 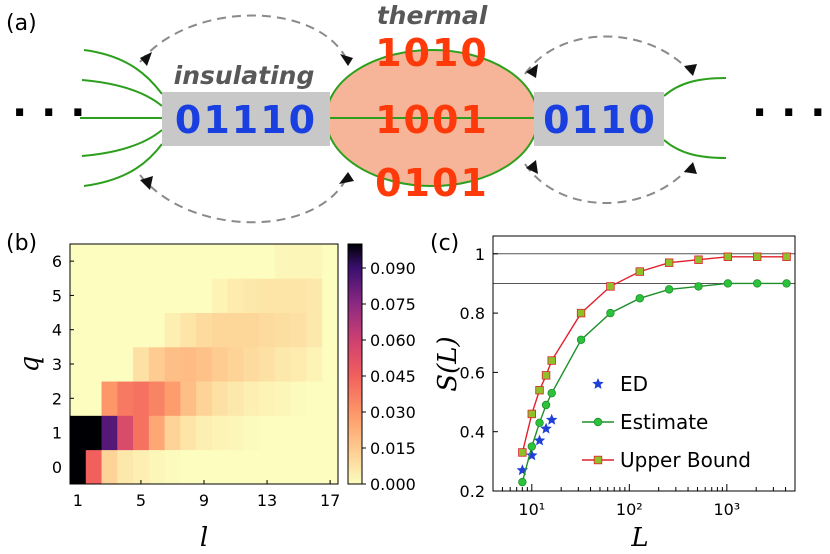 What do you see at coordinates (48, 113) in the screenshot?
I see `ellipsis-left: · · ·` at bounding box center [48, 113].